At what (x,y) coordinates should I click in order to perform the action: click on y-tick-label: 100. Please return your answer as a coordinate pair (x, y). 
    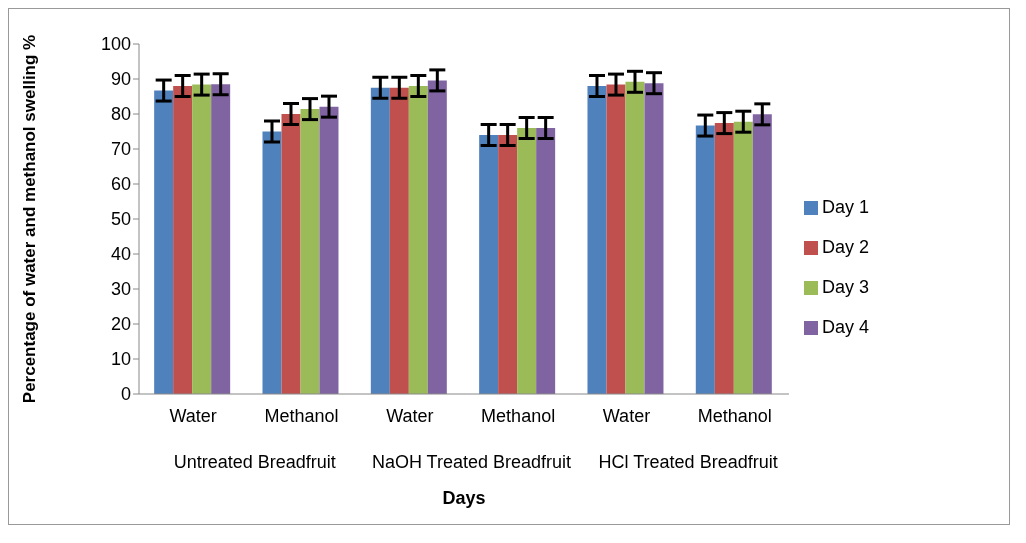
    Looking at the image, I should click on (115, 44).